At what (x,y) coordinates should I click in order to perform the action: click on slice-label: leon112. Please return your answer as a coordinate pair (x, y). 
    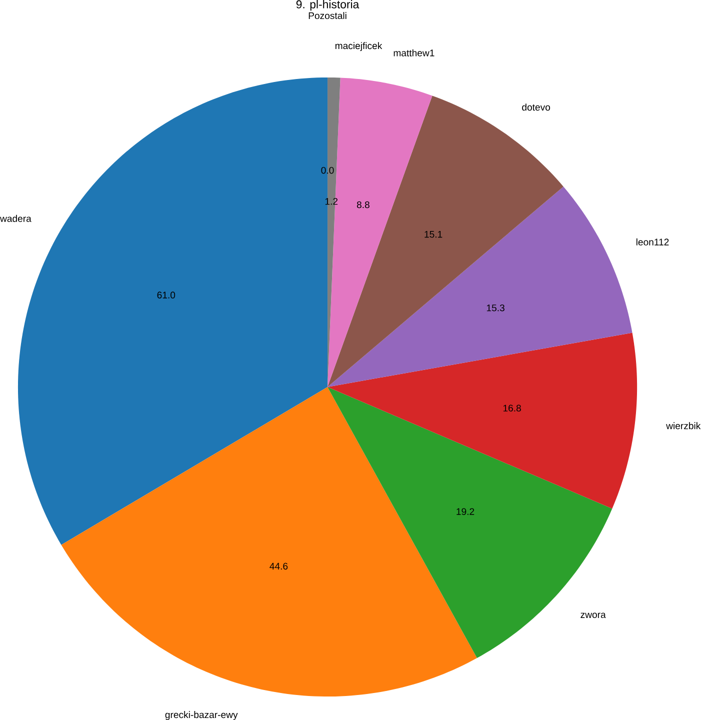
    Looking at the image, I should click on (652, 242).